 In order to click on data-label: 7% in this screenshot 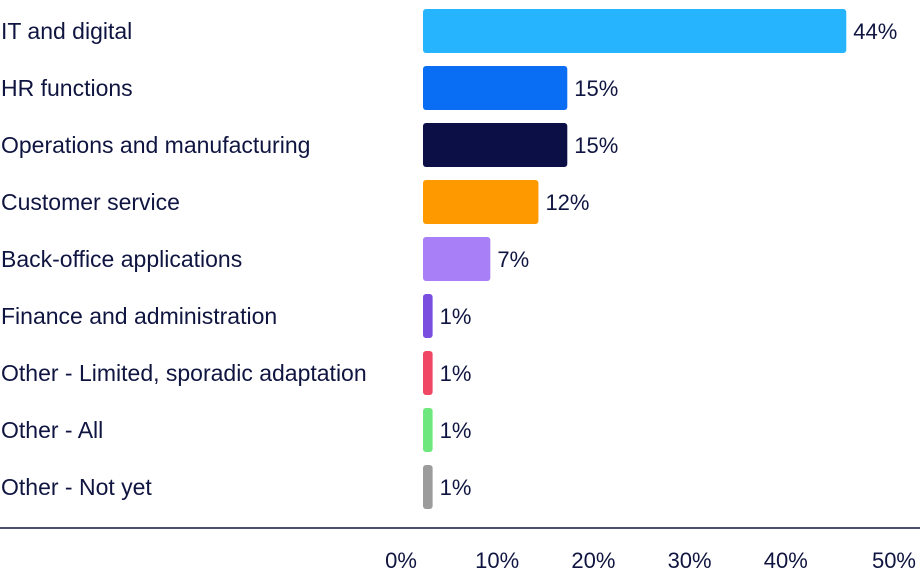, I will do `click(513, 259)`.